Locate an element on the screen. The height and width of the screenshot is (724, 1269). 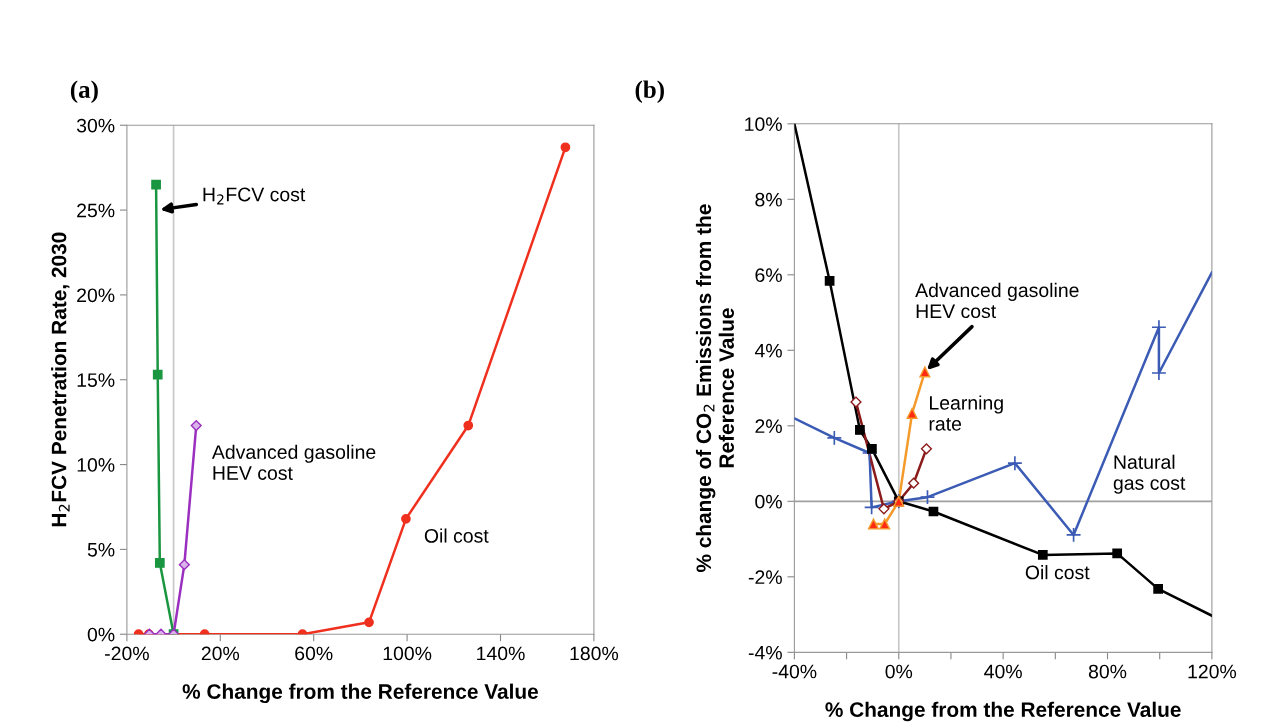
x-tick-label: 80% is located at coordinates (1107, 671).